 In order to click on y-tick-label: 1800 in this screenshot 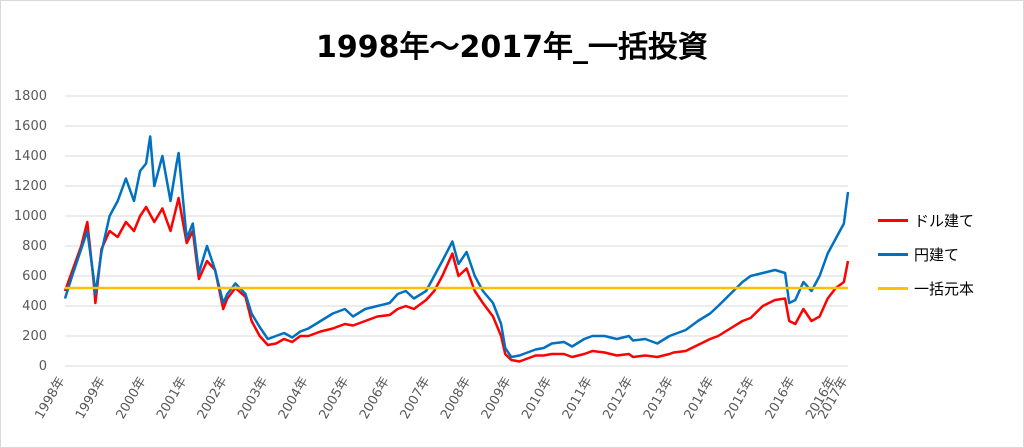, I will do `click(30, 96)`.